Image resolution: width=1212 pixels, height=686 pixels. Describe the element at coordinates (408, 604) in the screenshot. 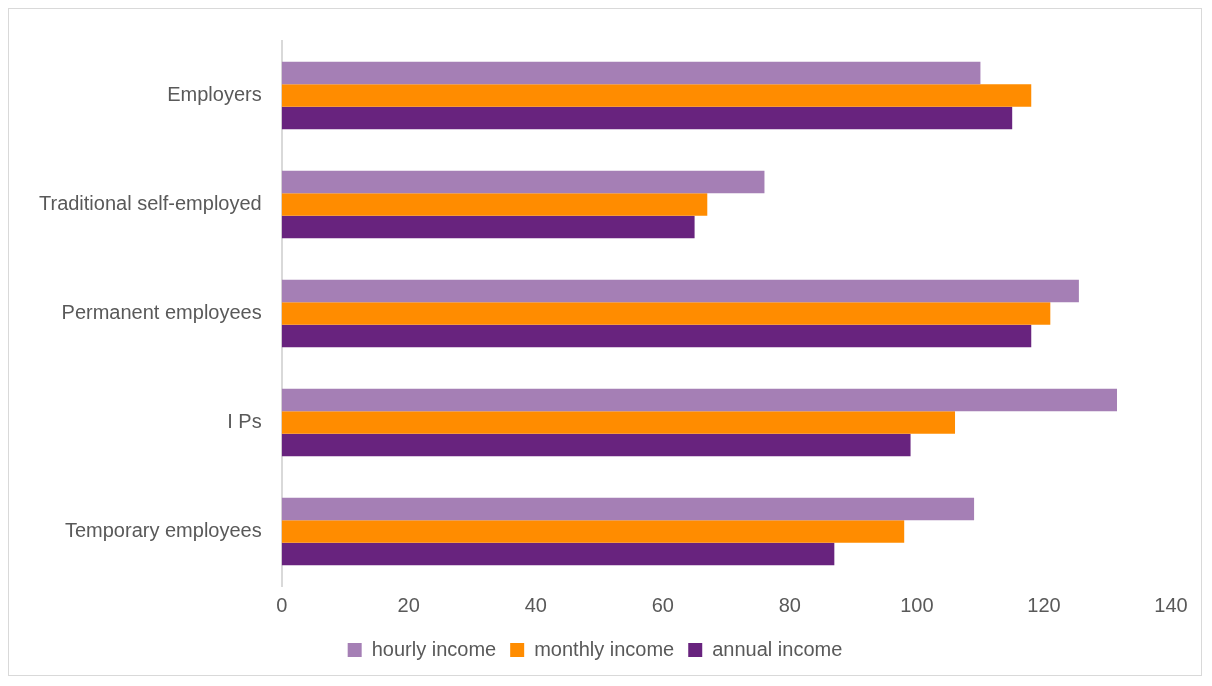

I see `x-tick-label: 20` at that location.